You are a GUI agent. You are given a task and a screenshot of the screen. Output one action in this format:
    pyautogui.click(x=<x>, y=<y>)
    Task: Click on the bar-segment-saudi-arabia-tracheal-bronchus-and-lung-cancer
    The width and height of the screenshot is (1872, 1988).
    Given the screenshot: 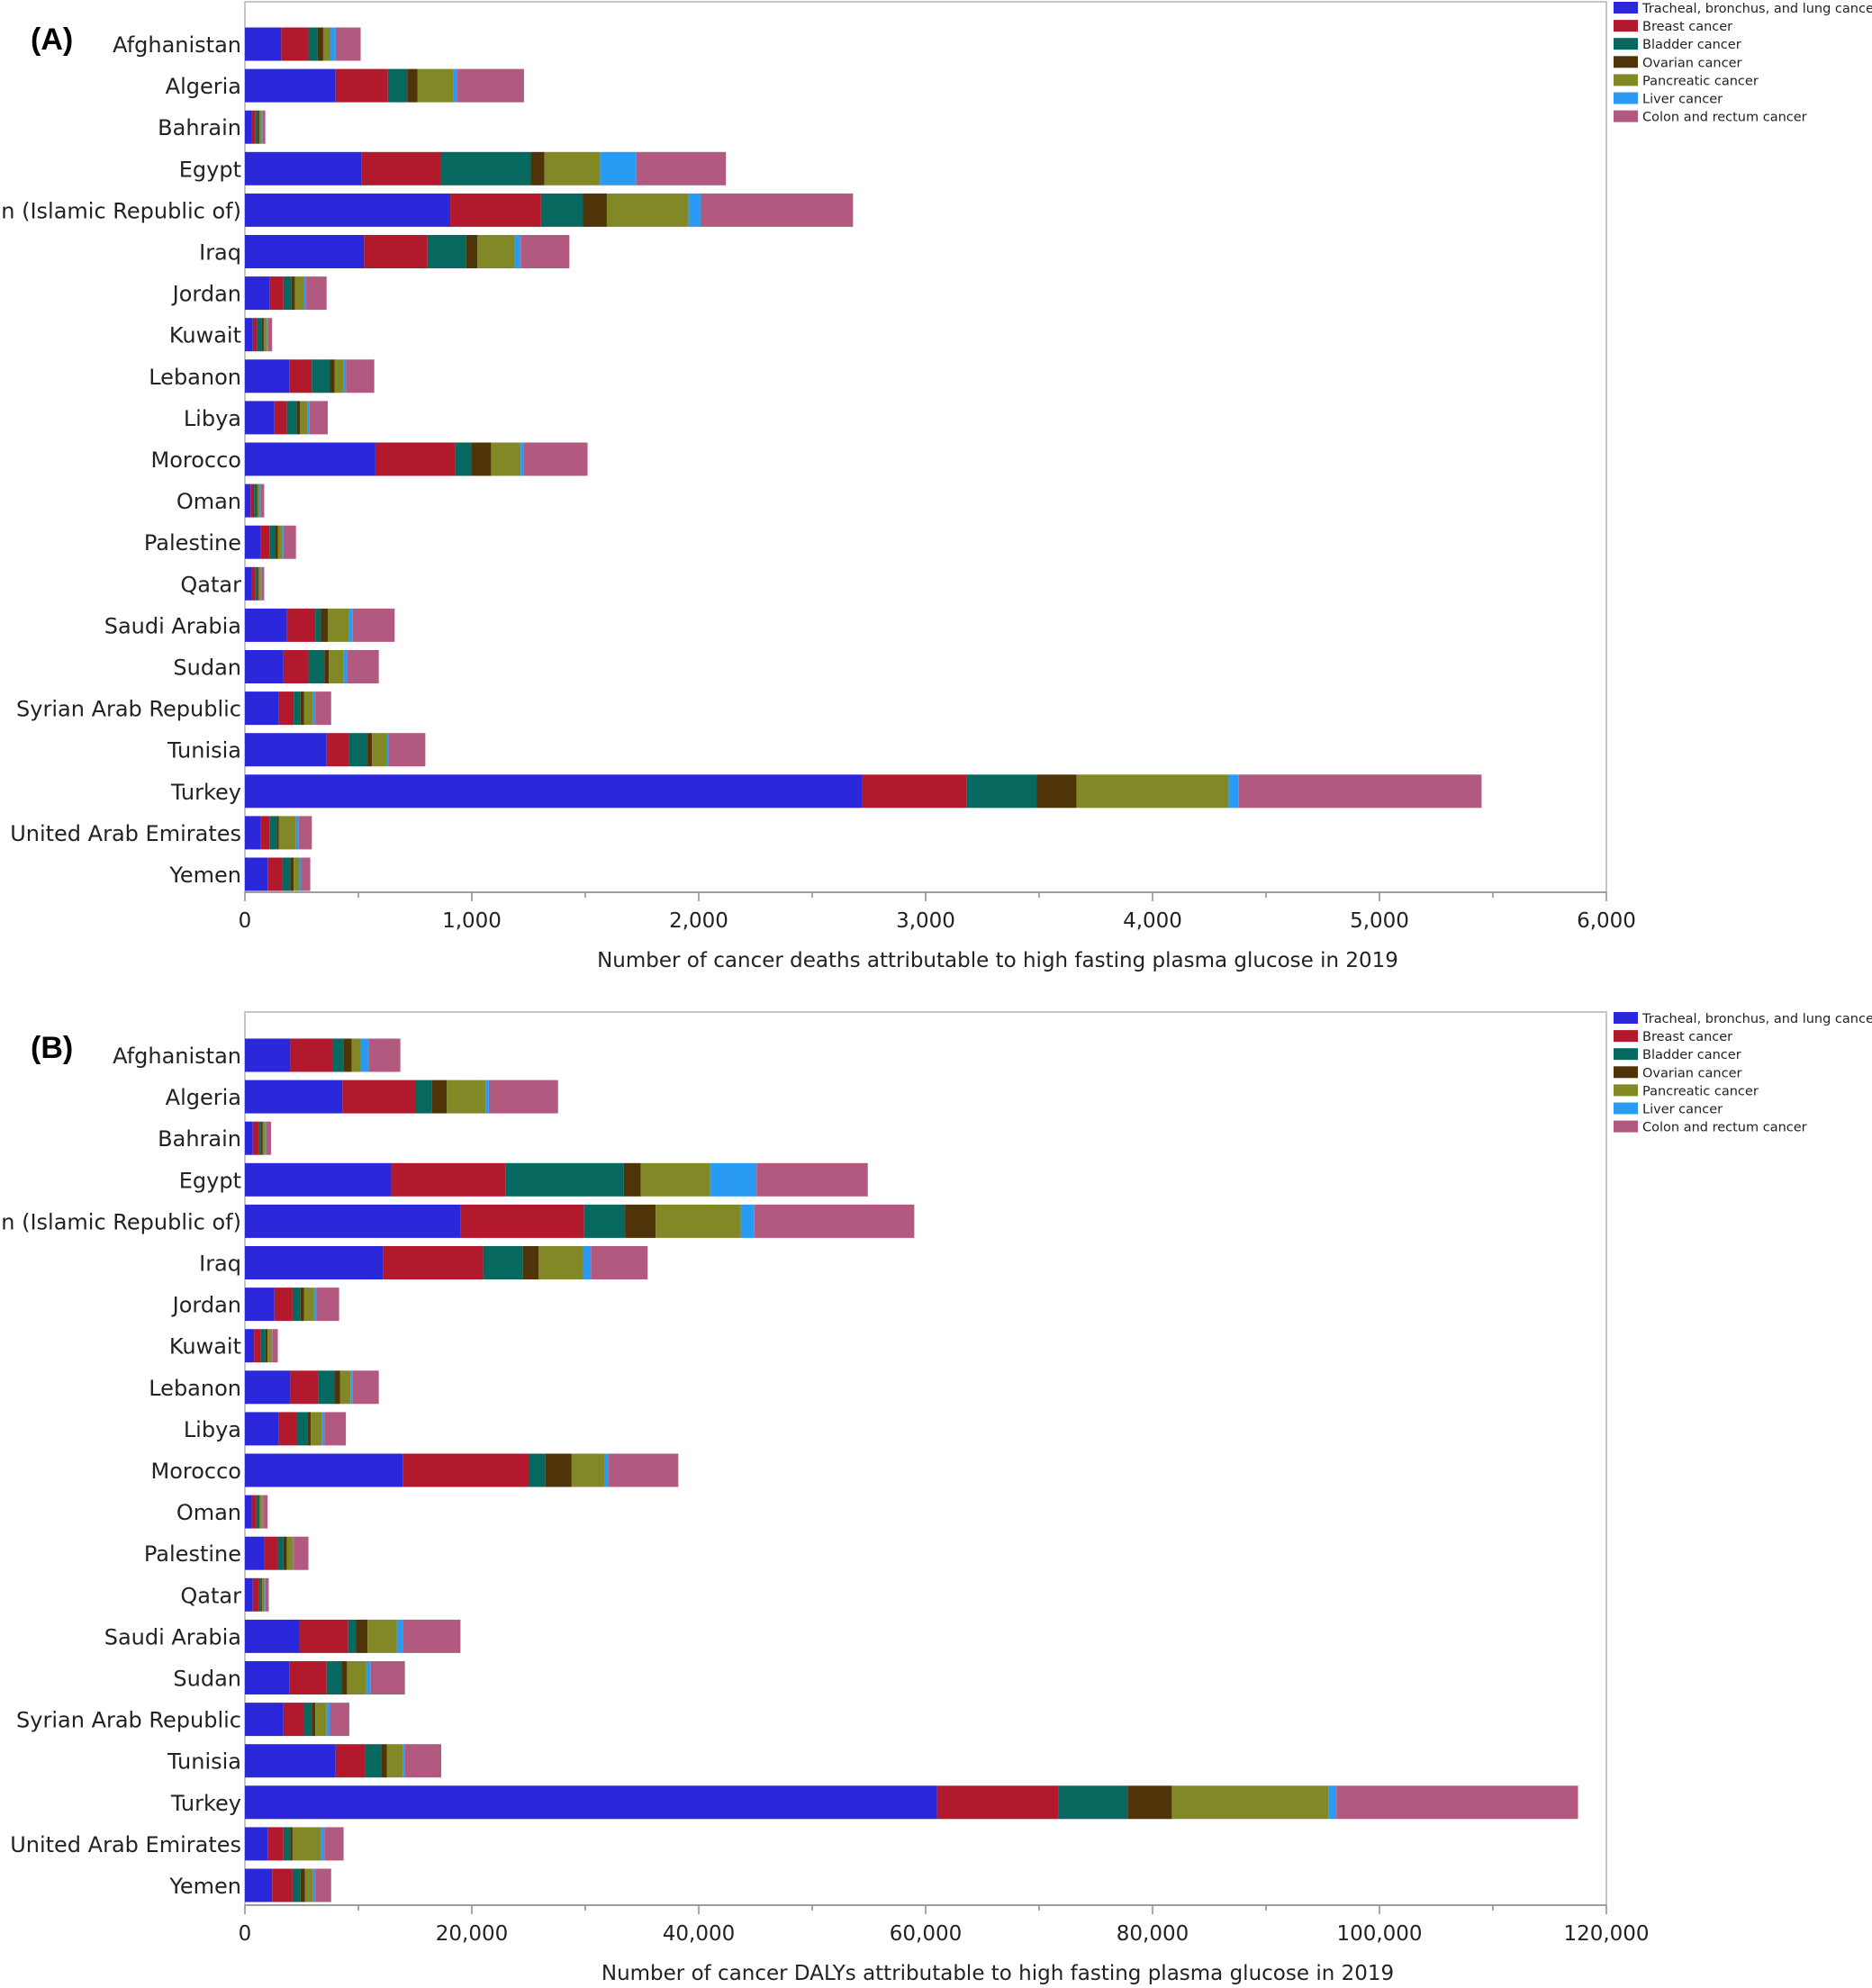 What is the action you would take?
    pyautogui.click(x=272, y=1636)
    